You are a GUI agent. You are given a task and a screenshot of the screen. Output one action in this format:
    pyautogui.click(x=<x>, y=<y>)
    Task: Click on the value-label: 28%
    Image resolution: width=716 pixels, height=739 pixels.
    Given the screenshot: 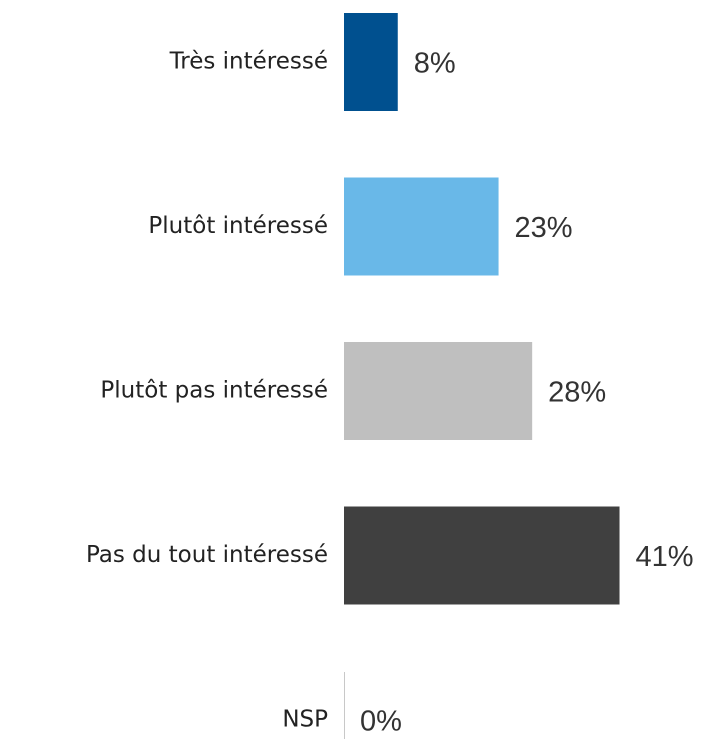 What is the action you would take?
    pyautogui.click(x=577, y=393)
    